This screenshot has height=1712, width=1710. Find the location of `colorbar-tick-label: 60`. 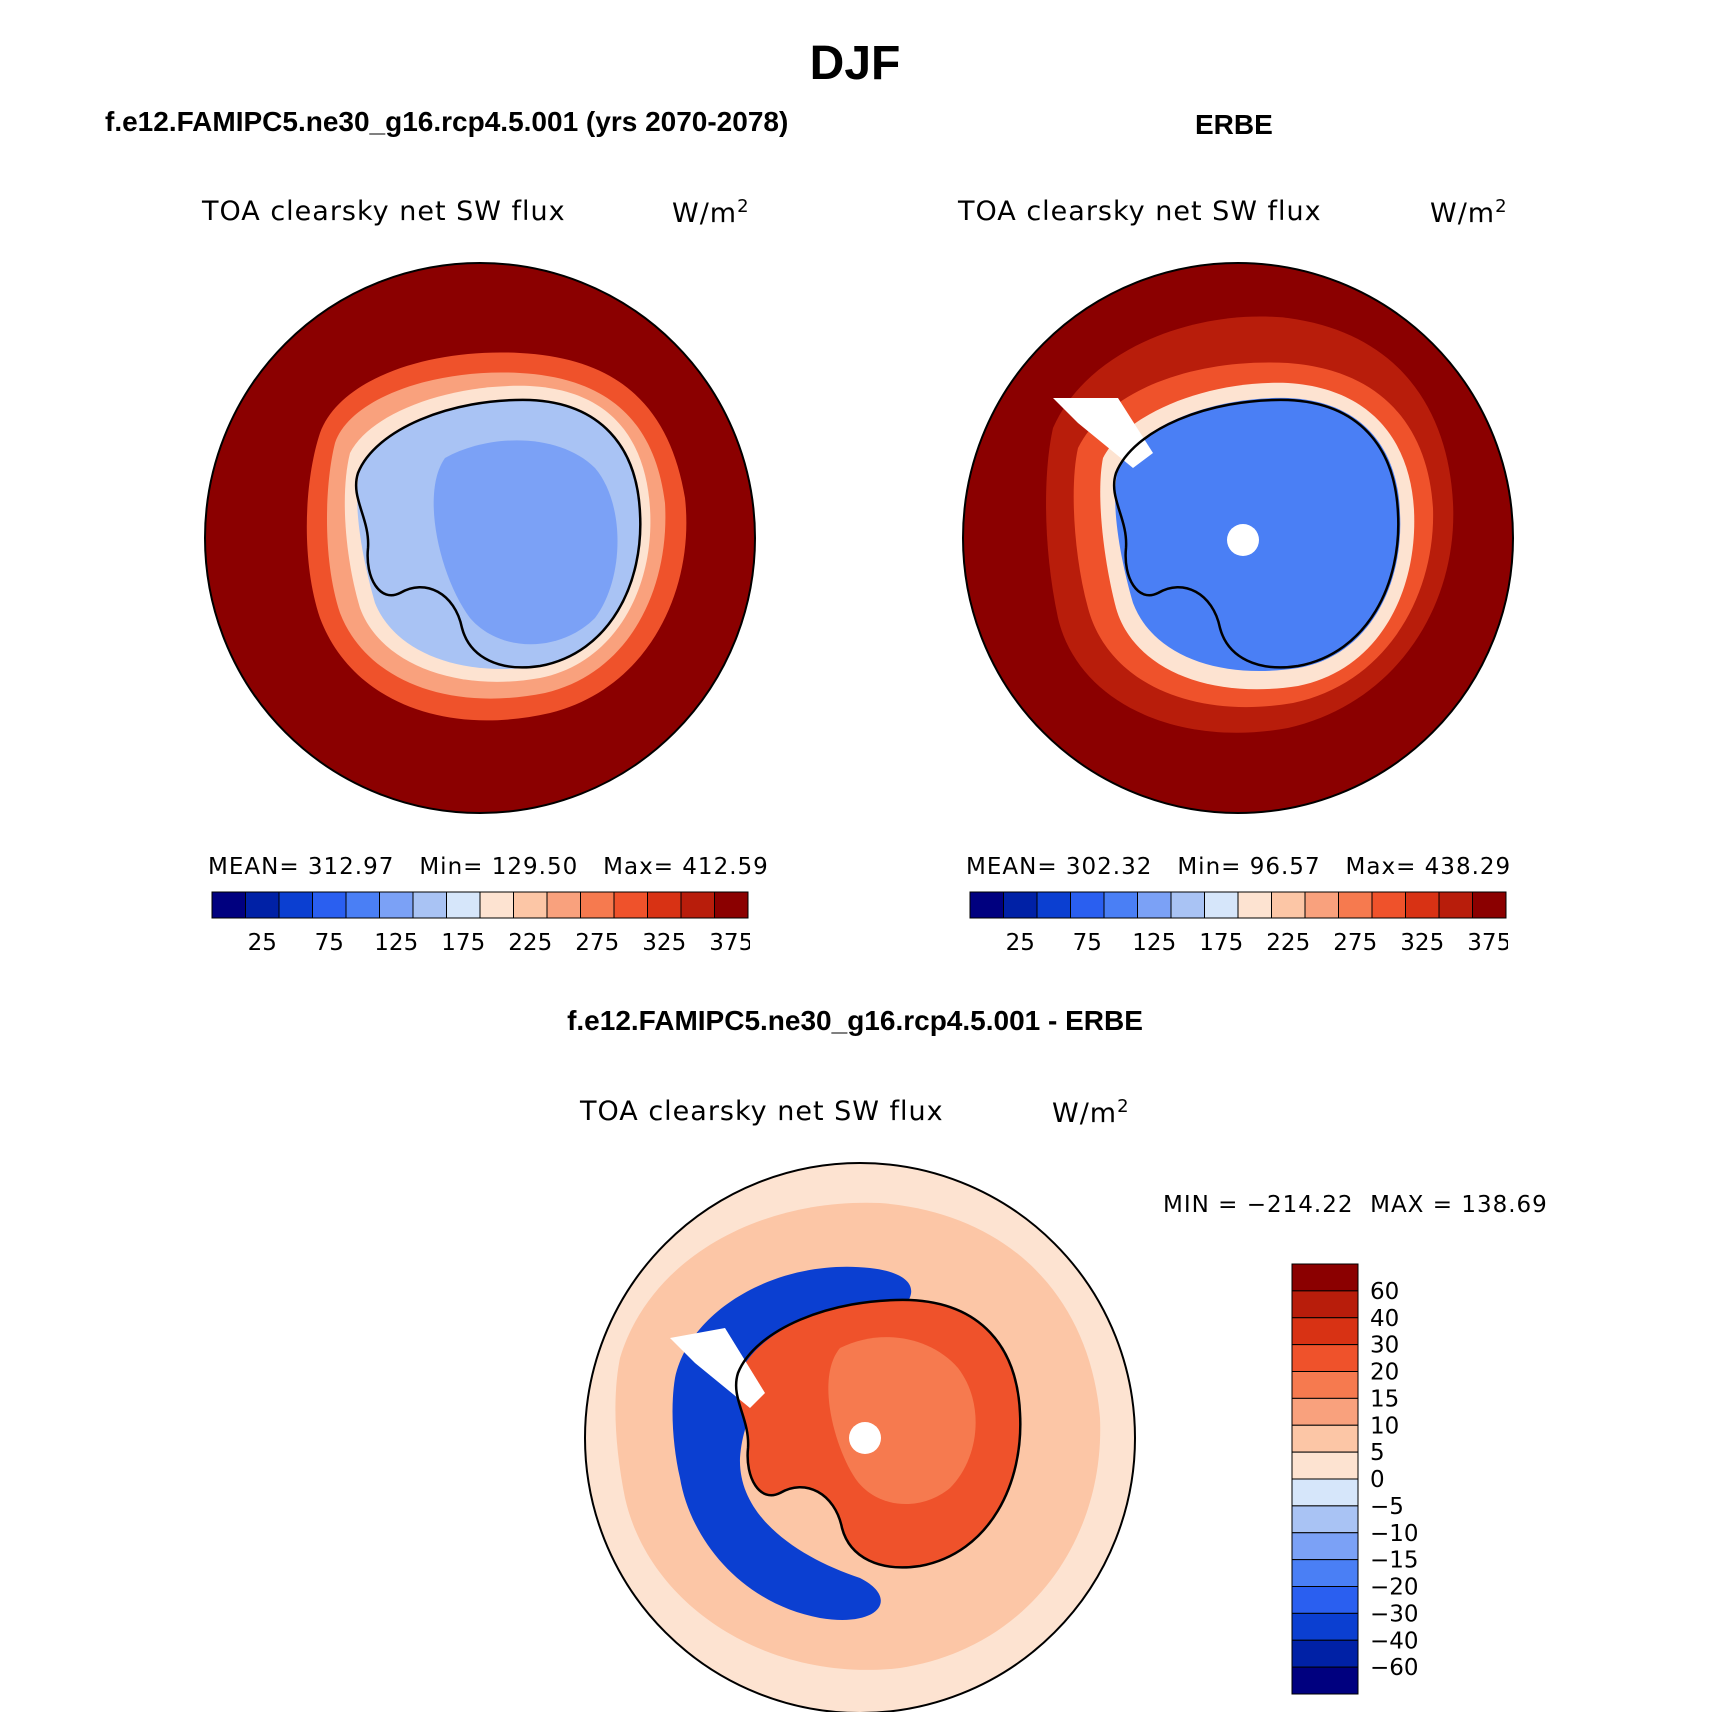

colorbar-tick-label: 60 is located at coordinates (1384, 1292).